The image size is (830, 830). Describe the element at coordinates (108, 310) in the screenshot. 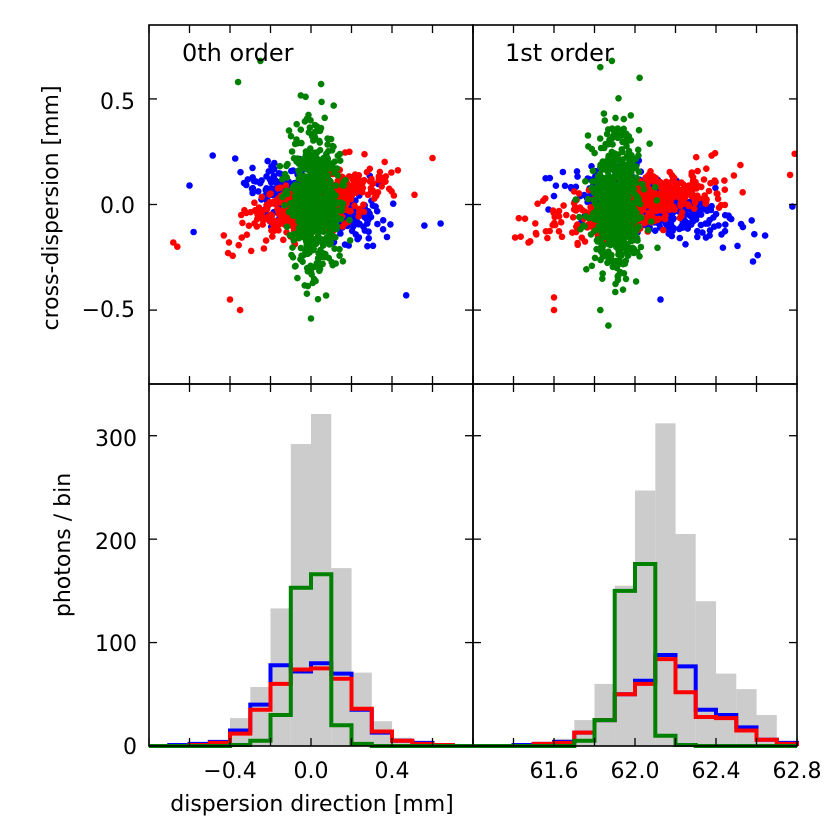

I see `ytick-label-top: −0.5` at that location.